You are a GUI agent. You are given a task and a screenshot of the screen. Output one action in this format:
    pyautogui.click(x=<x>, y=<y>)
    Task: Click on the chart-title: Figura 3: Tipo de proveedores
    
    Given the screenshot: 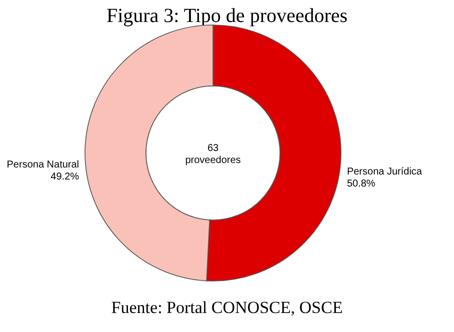 What is the action you would take?
    pyautogui.click(x=227, y=16)
    